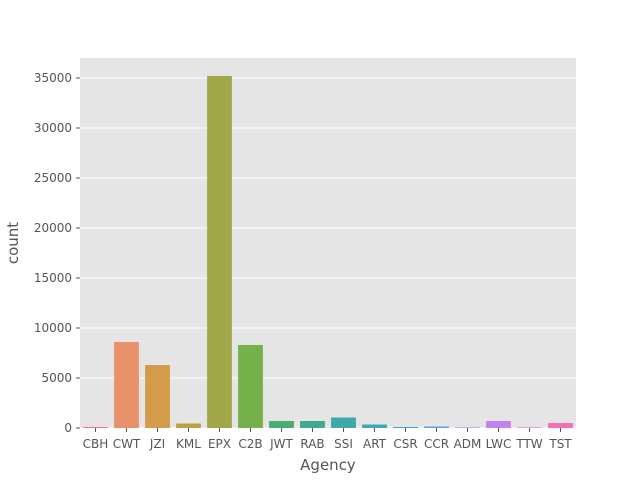 The image size is (640, 480). Describe the element at coordinates (188, 425) in the screenshot. I see `bar-kml` at that location.